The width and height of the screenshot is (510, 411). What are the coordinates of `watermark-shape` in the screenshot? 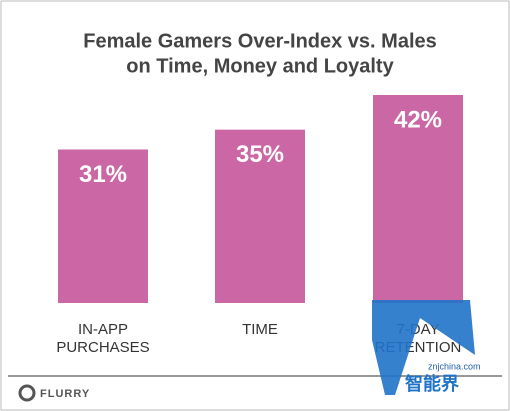 It's located at (423, 347).